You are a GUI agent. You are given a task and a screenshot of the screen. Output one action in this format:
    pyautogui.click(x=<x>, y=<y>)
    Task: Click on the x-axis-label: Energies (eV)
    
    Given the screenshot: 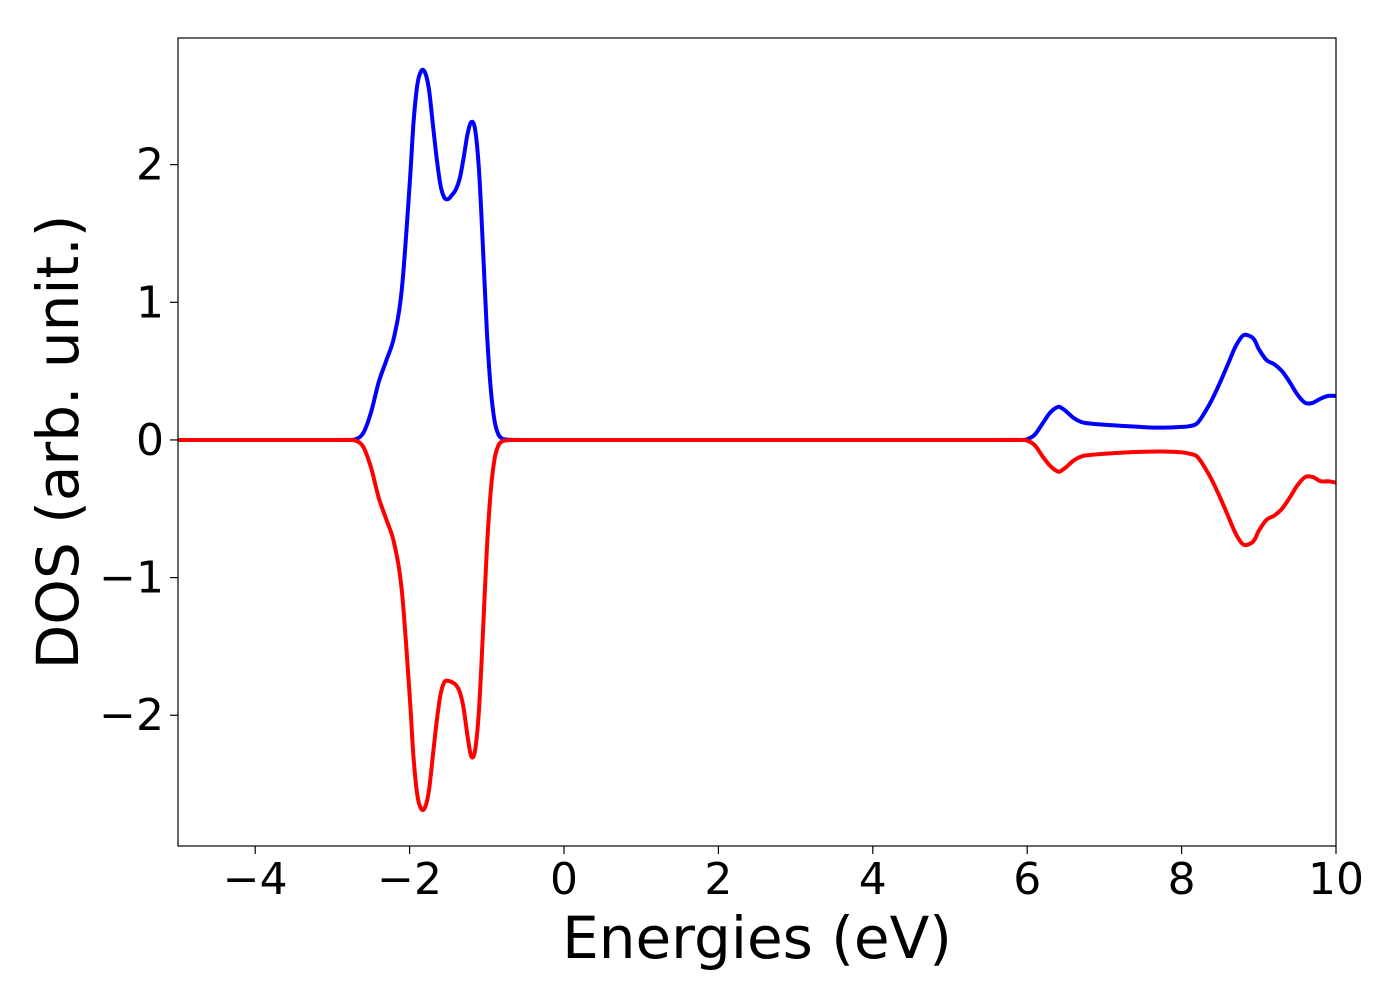 What is the action you would take?
    pyautogui.click(x=757, y=938)
    